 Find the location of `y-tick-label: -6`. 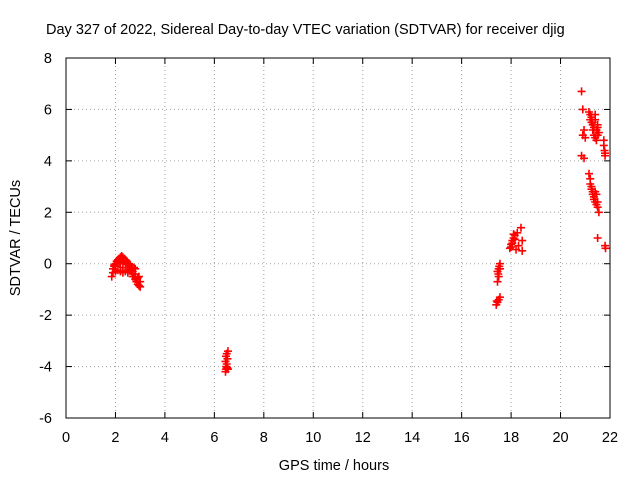

y-tick-label: -6 is located at coordinates (45, 419).